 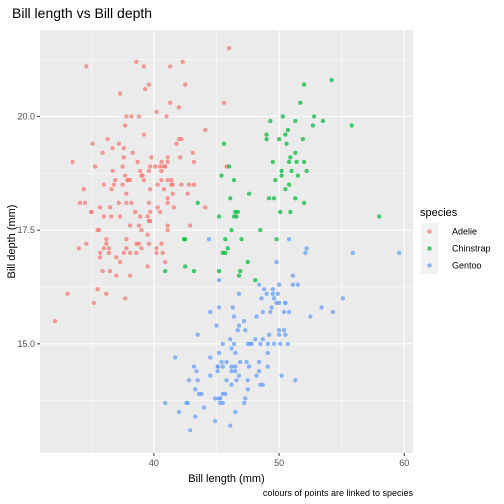 I want to click on x-axis-title: Bill length (mm), so click(x=226, y=479).